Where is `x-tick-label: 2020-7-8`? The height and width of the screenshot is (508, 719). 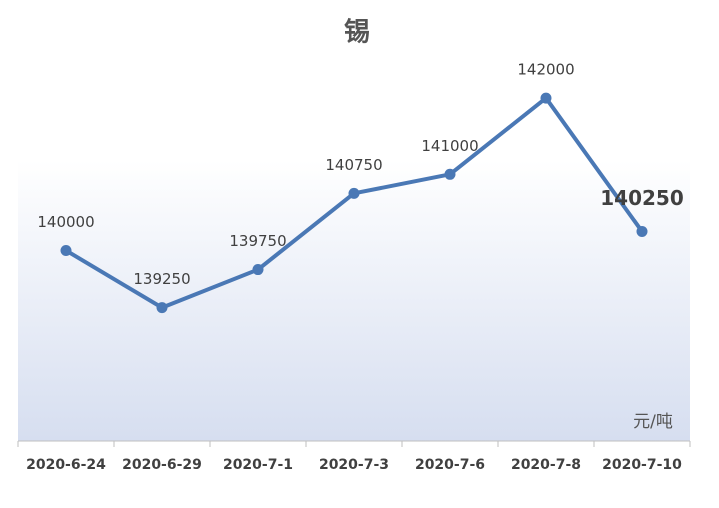 x-tick-label: 2020-7-8 is located at coordinates (546, 465).